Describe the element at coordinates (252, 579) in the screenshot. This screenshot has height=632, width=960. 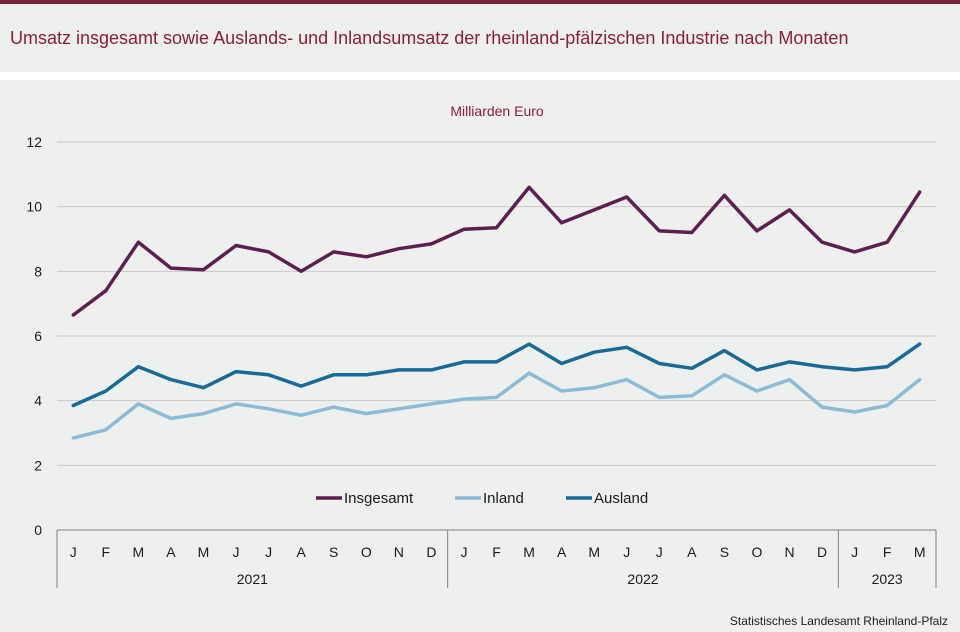
I see `year-label: 2021` at that location.